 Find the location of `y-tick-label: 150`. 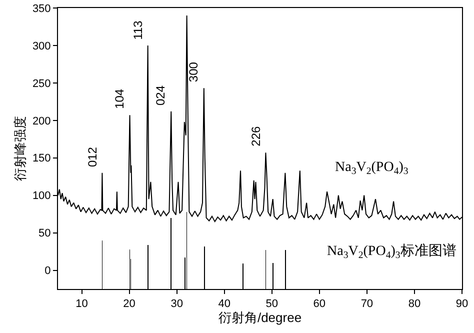

y-tick-label: 150 is located at coordinates (41, 158).